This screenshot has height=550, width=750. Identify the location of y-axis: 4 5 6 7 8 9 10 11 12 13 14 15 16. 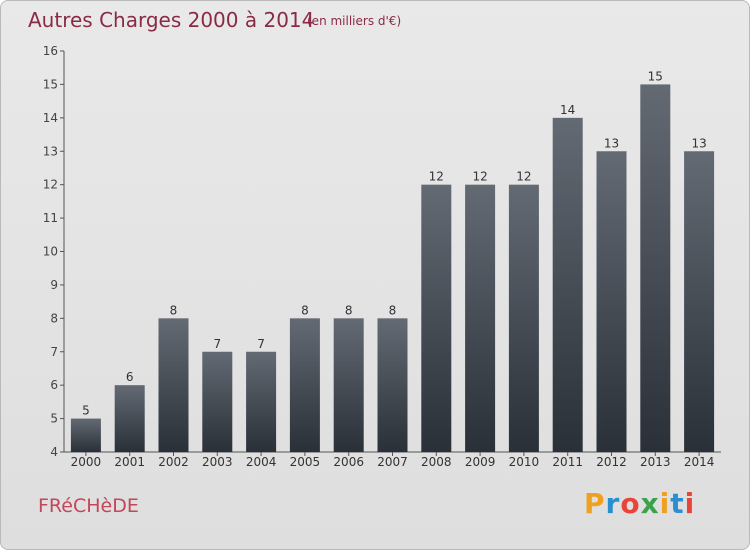
(54, 251).